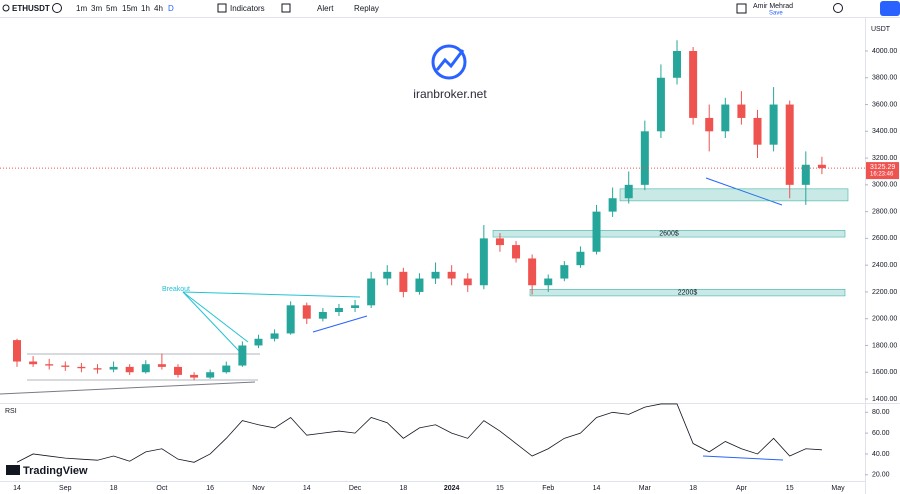  Describe the element at coordinates (31, 8) in the screenshot. I see `symbol: ETHUSDT` at that location.